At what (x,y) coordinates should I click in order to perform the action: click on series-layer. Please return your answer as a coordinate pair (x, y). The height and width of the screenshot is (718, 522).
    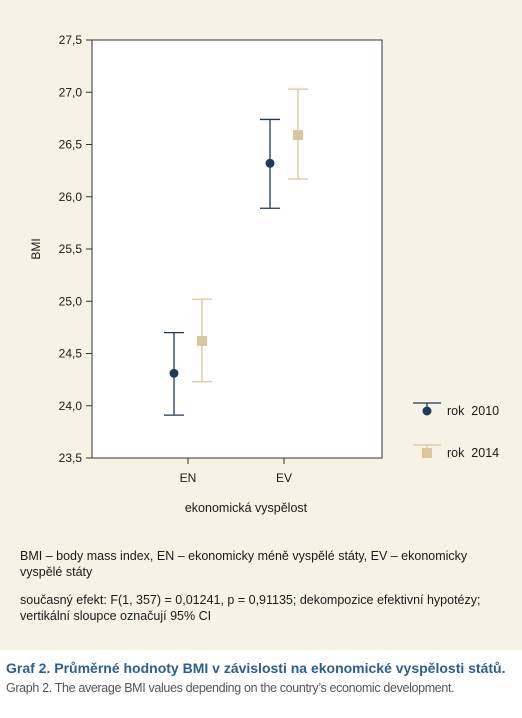
    Looking at the image, I should click on (236, 252).